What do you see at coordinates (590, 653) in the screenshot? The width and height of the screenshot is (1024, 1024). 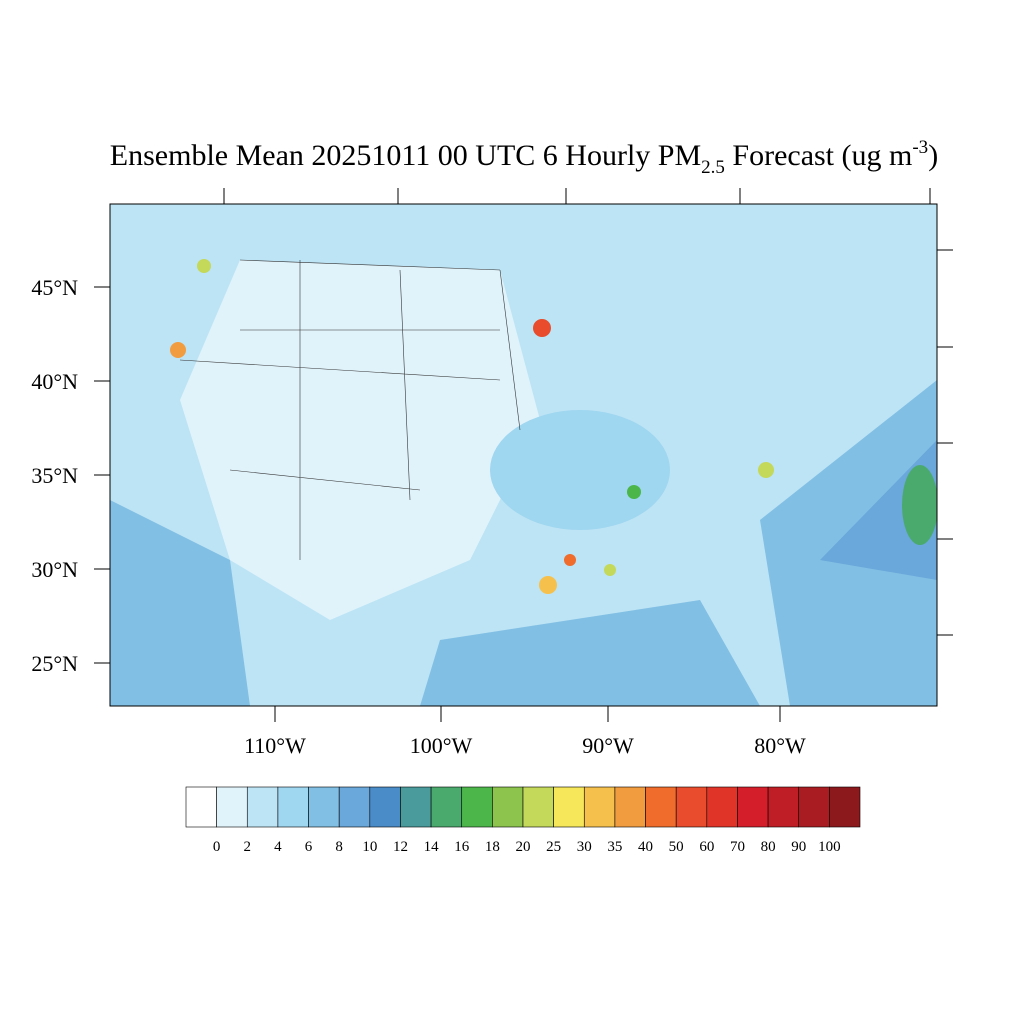 I see `gulf` at bounding box center [590, 653].